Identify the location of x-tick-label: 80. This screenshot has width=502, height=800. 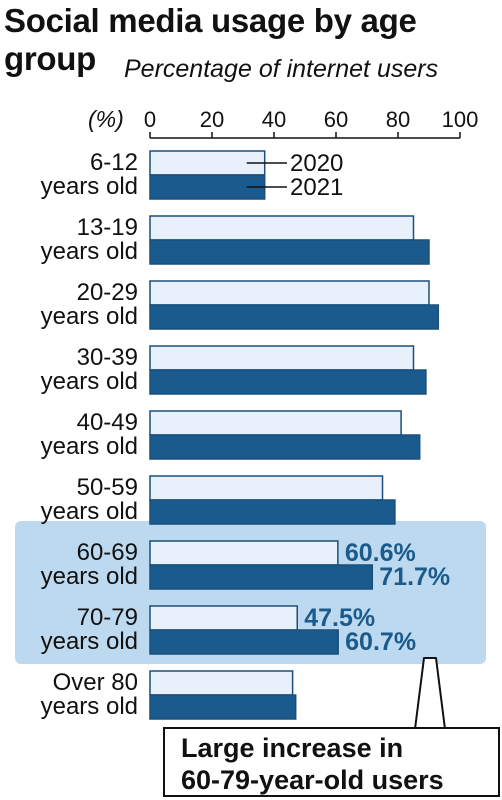
(398, 119).